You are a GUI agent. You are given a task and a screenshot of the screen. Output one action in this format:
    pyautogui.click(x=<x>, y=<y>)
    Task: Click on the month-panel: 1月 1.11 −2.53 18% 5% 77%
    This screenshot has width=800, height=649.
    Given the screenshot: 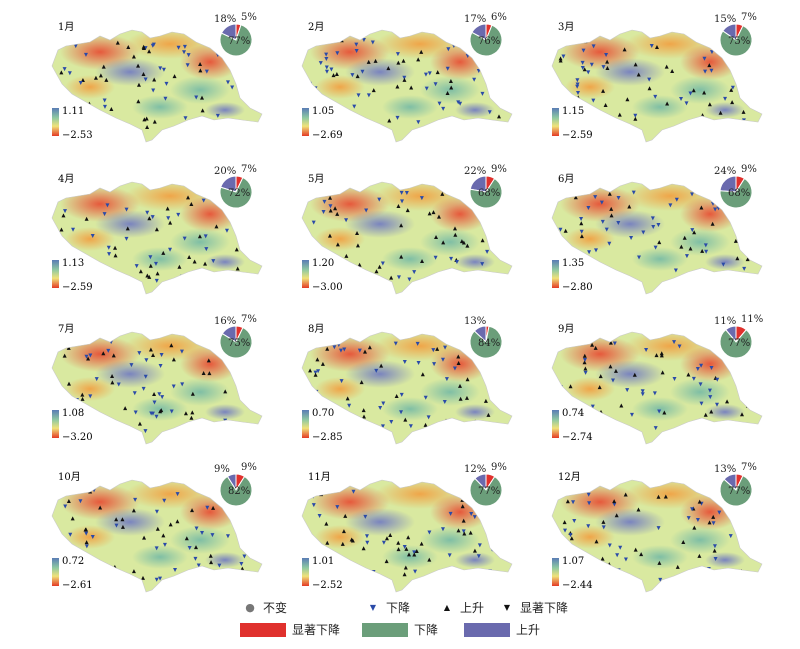 What is the action you would take?
    pyautogui.click(x=157, y=77)
    